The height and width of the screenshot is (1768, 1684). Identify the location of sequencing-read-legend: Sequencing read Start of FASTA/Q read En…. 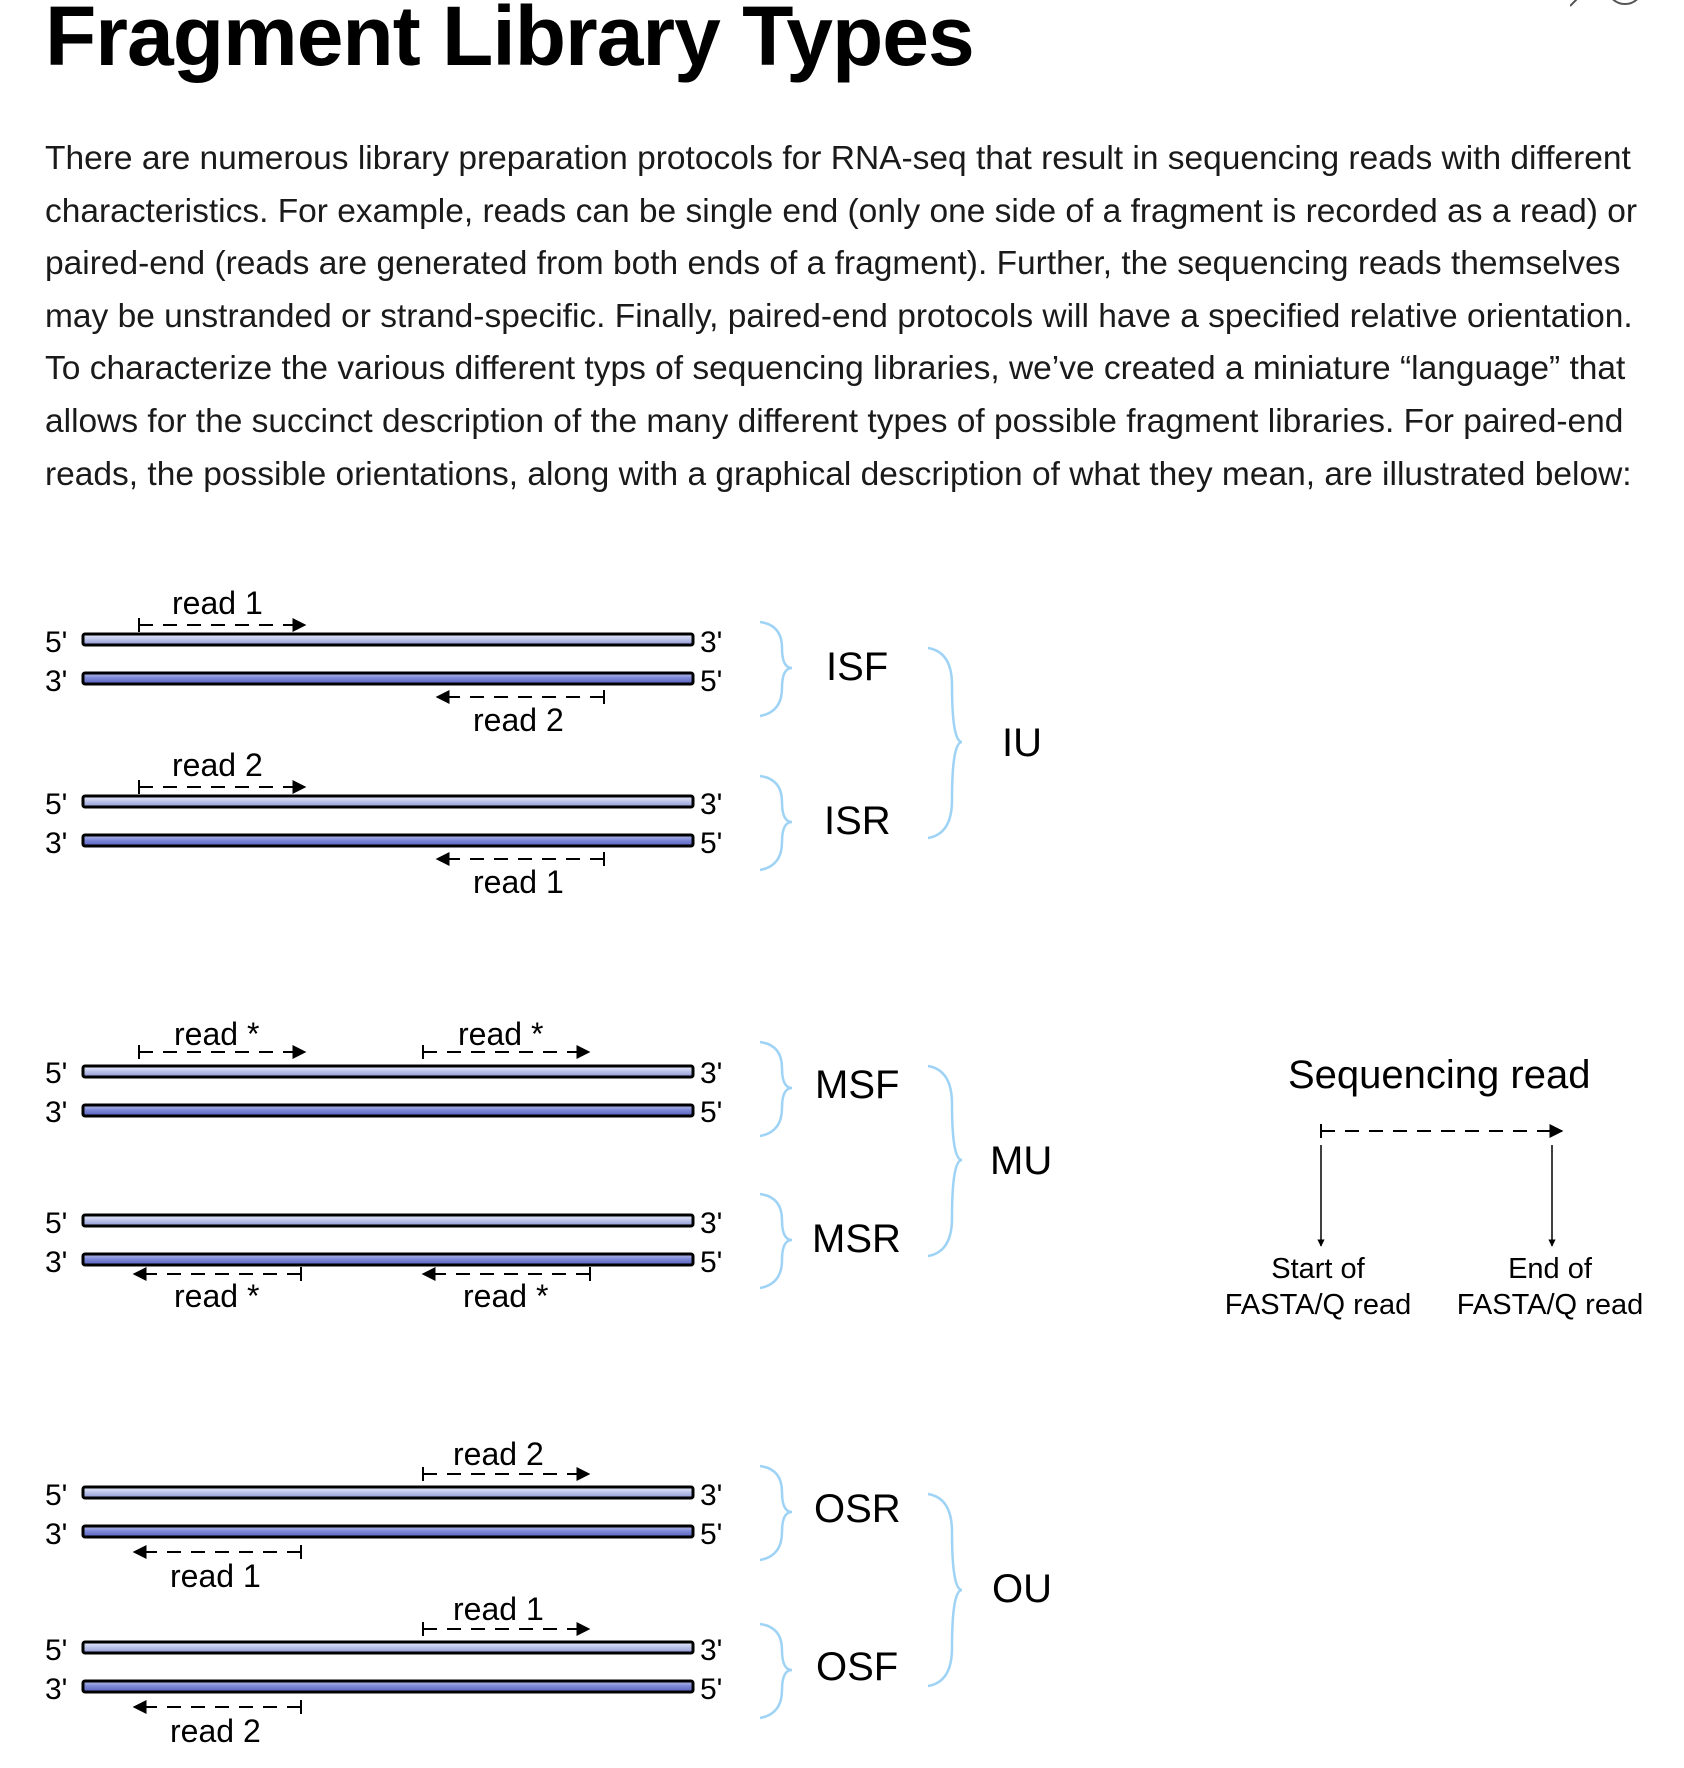
(1434, 1187).